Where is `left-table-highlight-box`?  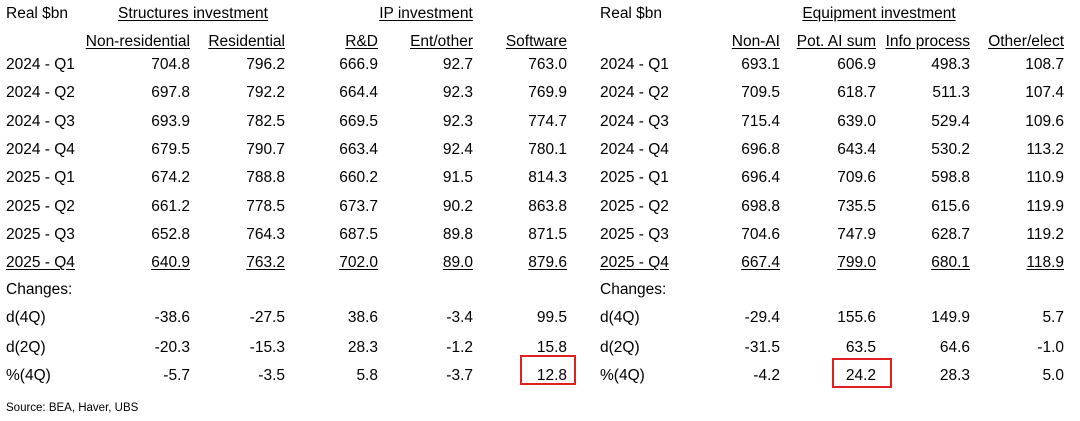 left-table-highlight-box is located at coordinates (548, 370).